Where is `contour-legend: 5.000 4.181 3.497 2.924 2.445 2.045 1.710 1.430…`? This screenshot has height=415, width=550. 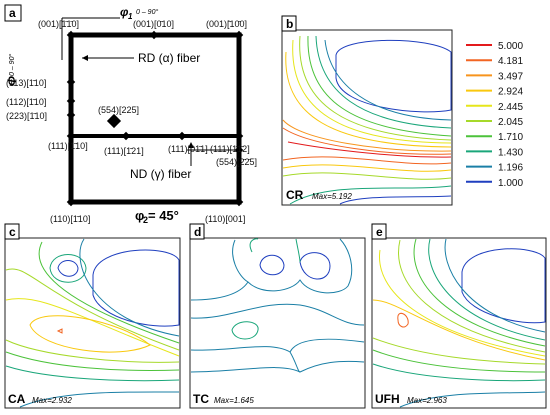
contour-legend: 5.000 4.181 3.497 2.924 2.445 2.045 1.710 1.430… is located at coordinates (494, 115).